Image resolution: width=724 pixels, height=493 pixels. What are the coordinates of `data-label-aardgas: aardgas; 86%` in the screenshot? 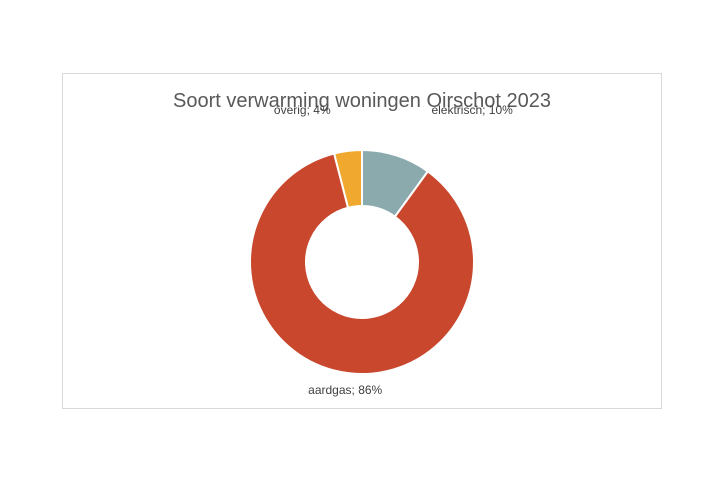 It's located at (345, 390).